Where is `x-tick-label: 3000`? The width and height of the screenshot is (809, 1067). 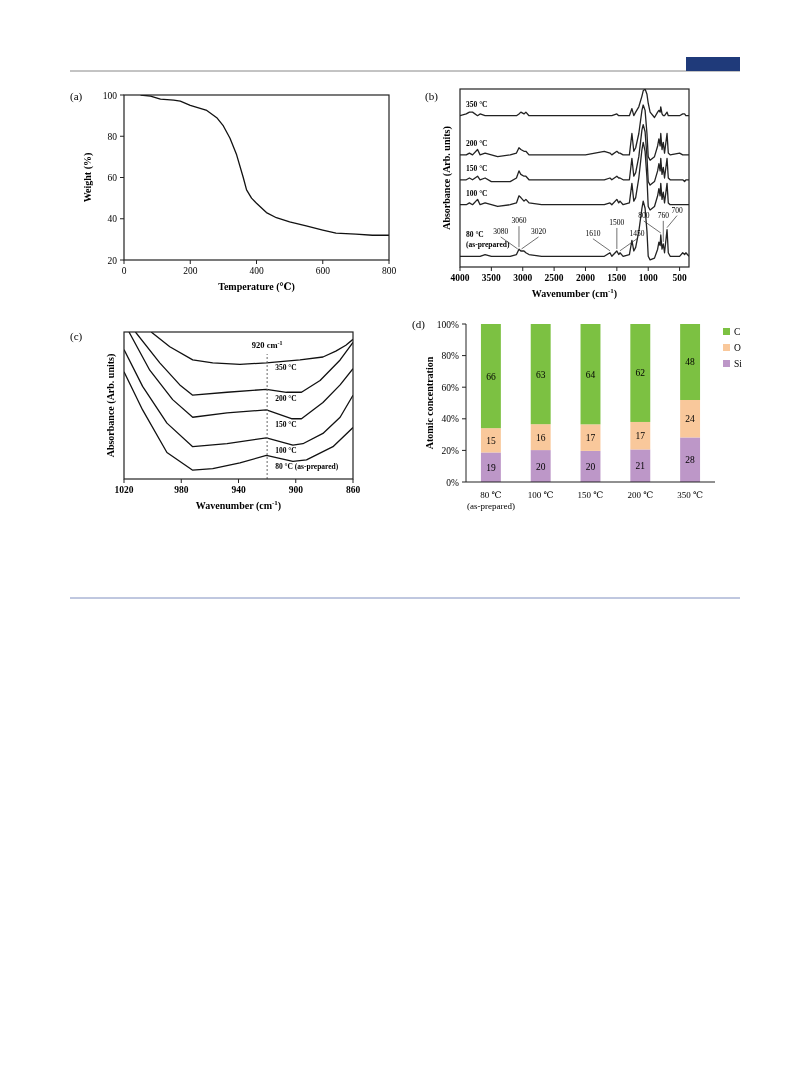 x-tick-label: 3000 is located at coordinates (523, 278).